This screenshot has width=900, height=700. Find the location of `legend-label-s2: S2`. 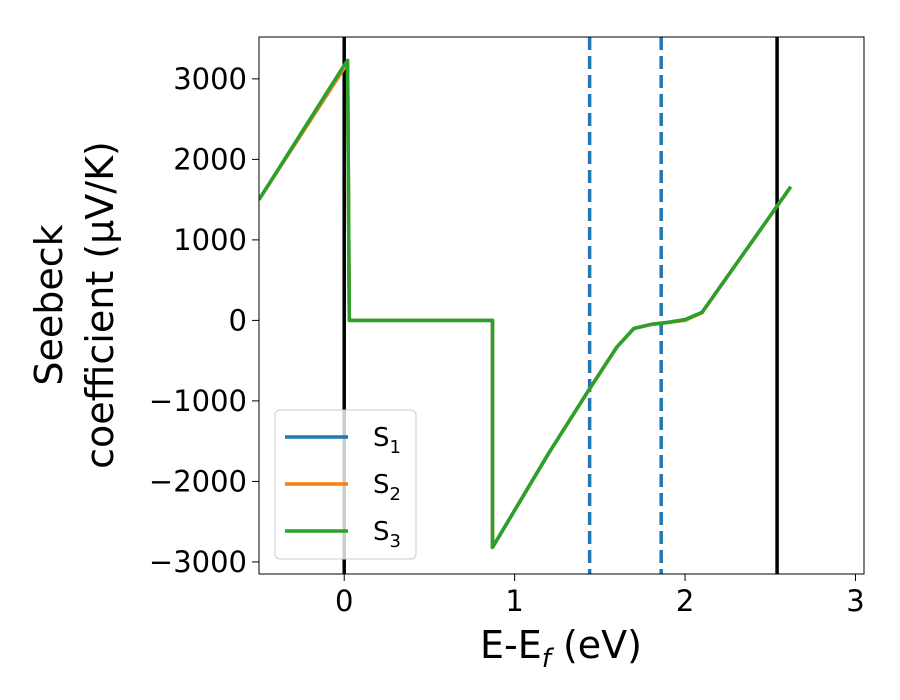

legend-label-s2: S2 is located at coordinates (387, 487).